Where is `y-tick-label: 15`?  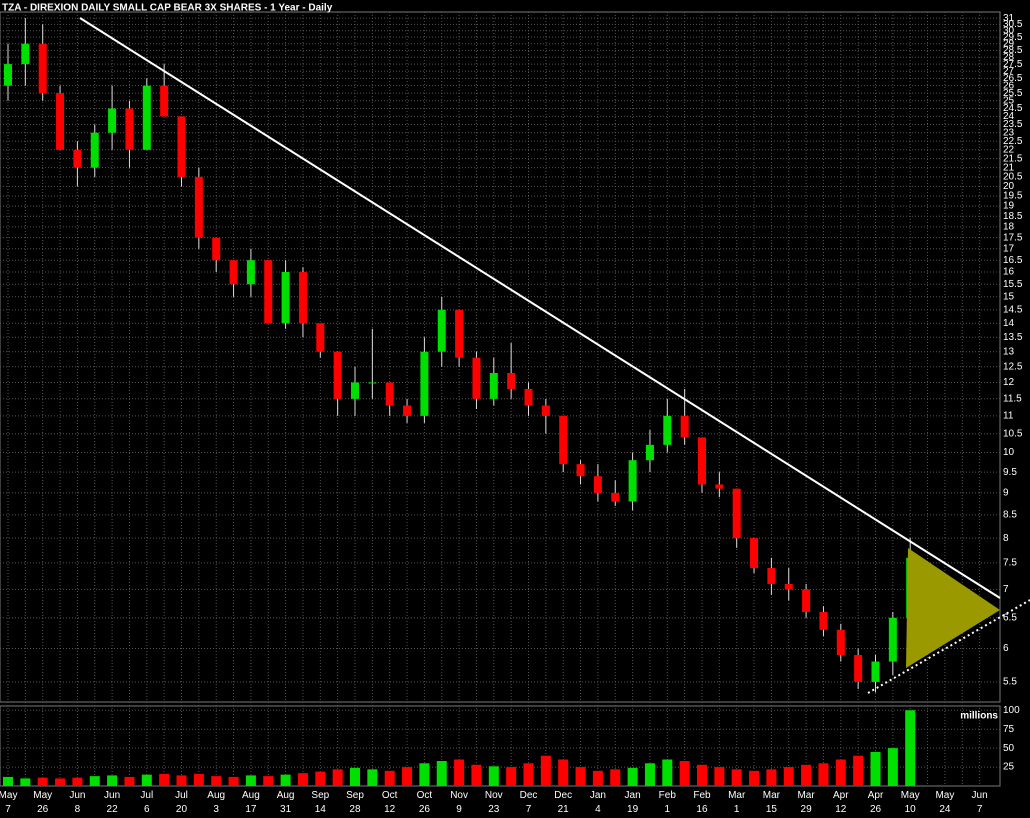 y-tick-label: 15 is located at coordinates (1009, 296).